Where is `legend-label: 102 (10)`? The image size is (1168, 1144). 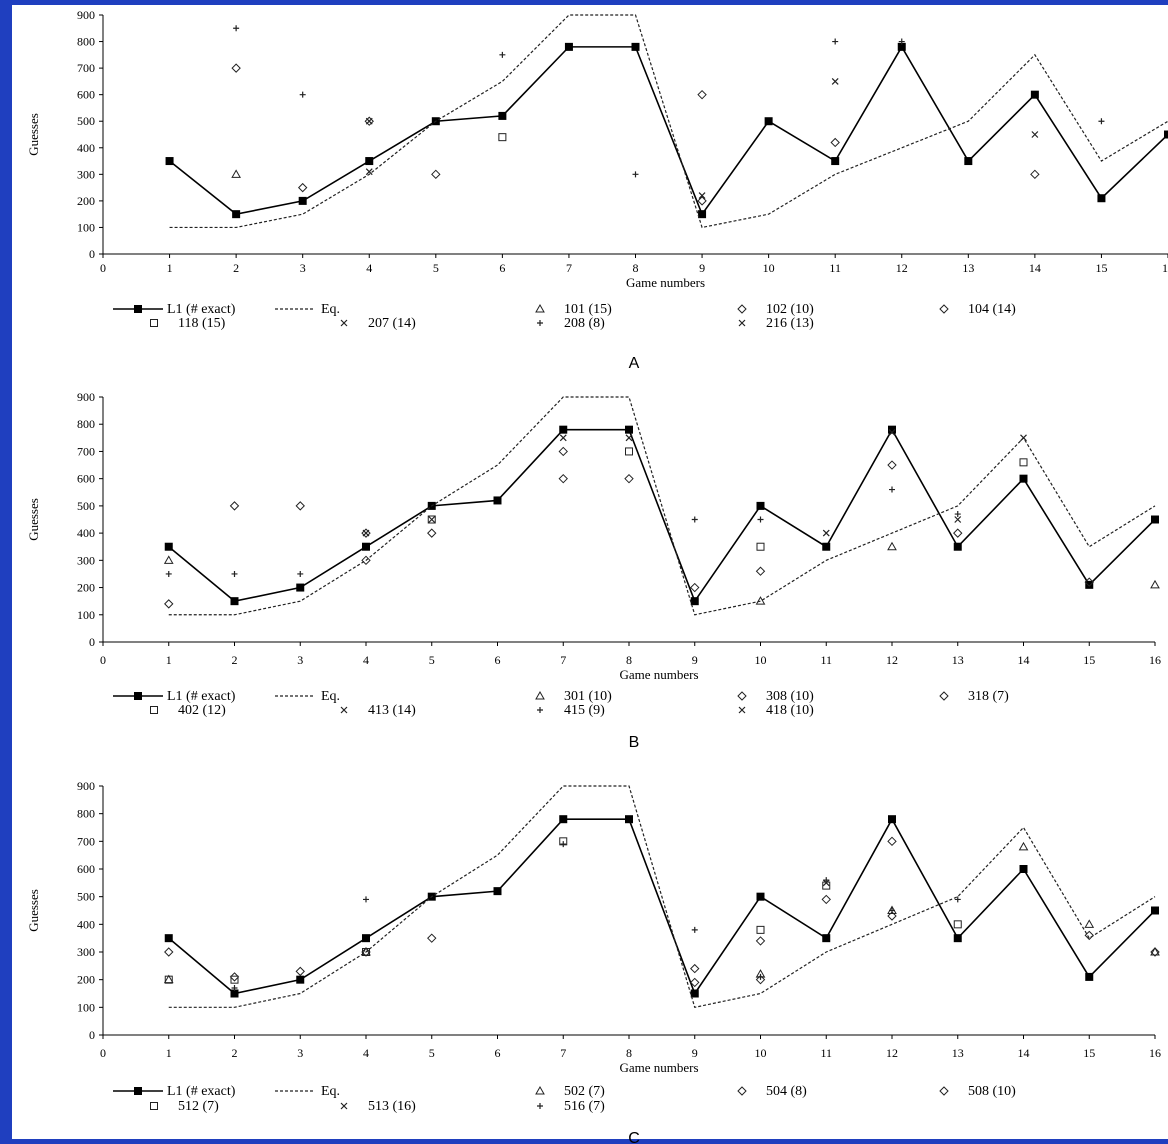
legend-label: 102 (10) is located at coordinates (790, 309).